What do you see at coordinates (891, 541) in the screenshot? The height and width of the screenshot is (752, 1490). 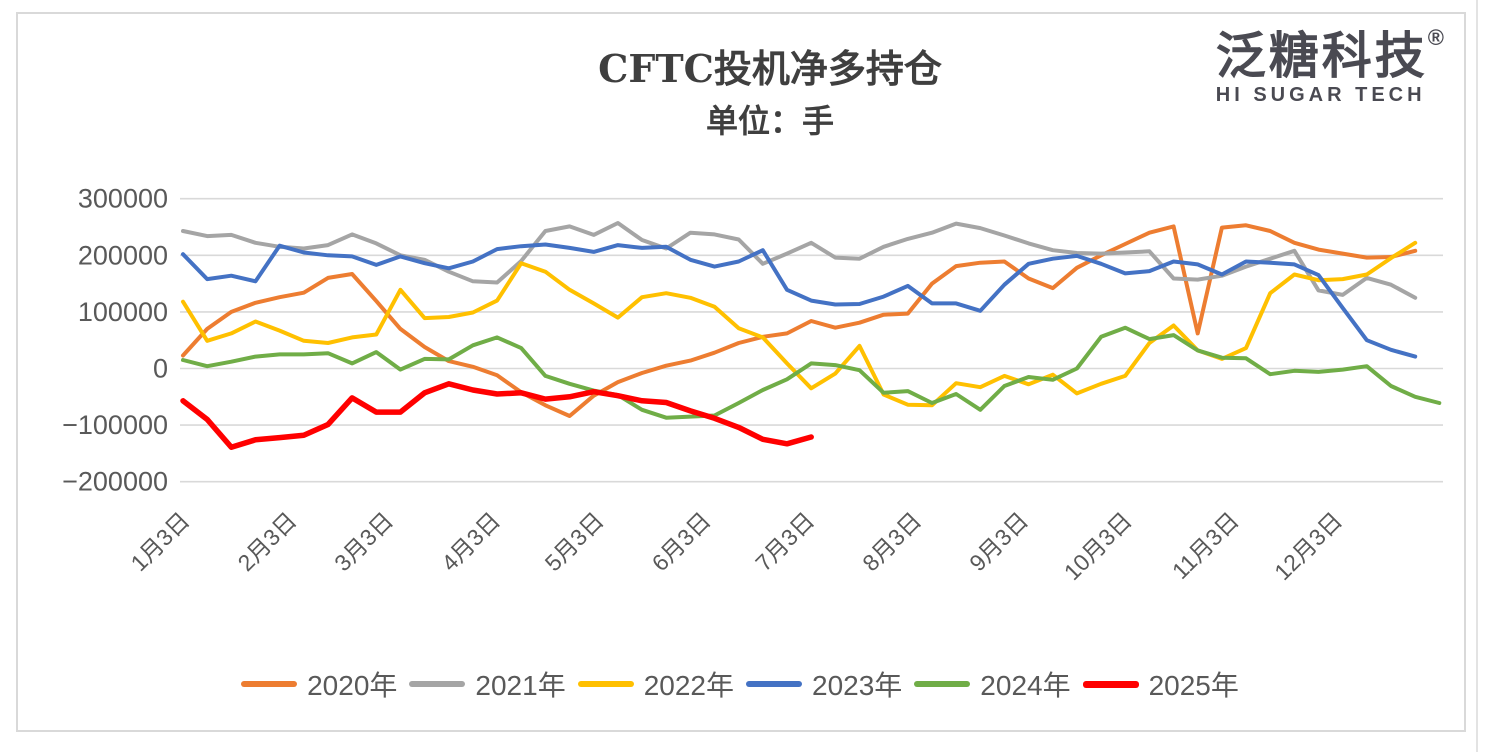 I see `x-axis-tick-label: 8月3日` at bounding box center [891, 541].